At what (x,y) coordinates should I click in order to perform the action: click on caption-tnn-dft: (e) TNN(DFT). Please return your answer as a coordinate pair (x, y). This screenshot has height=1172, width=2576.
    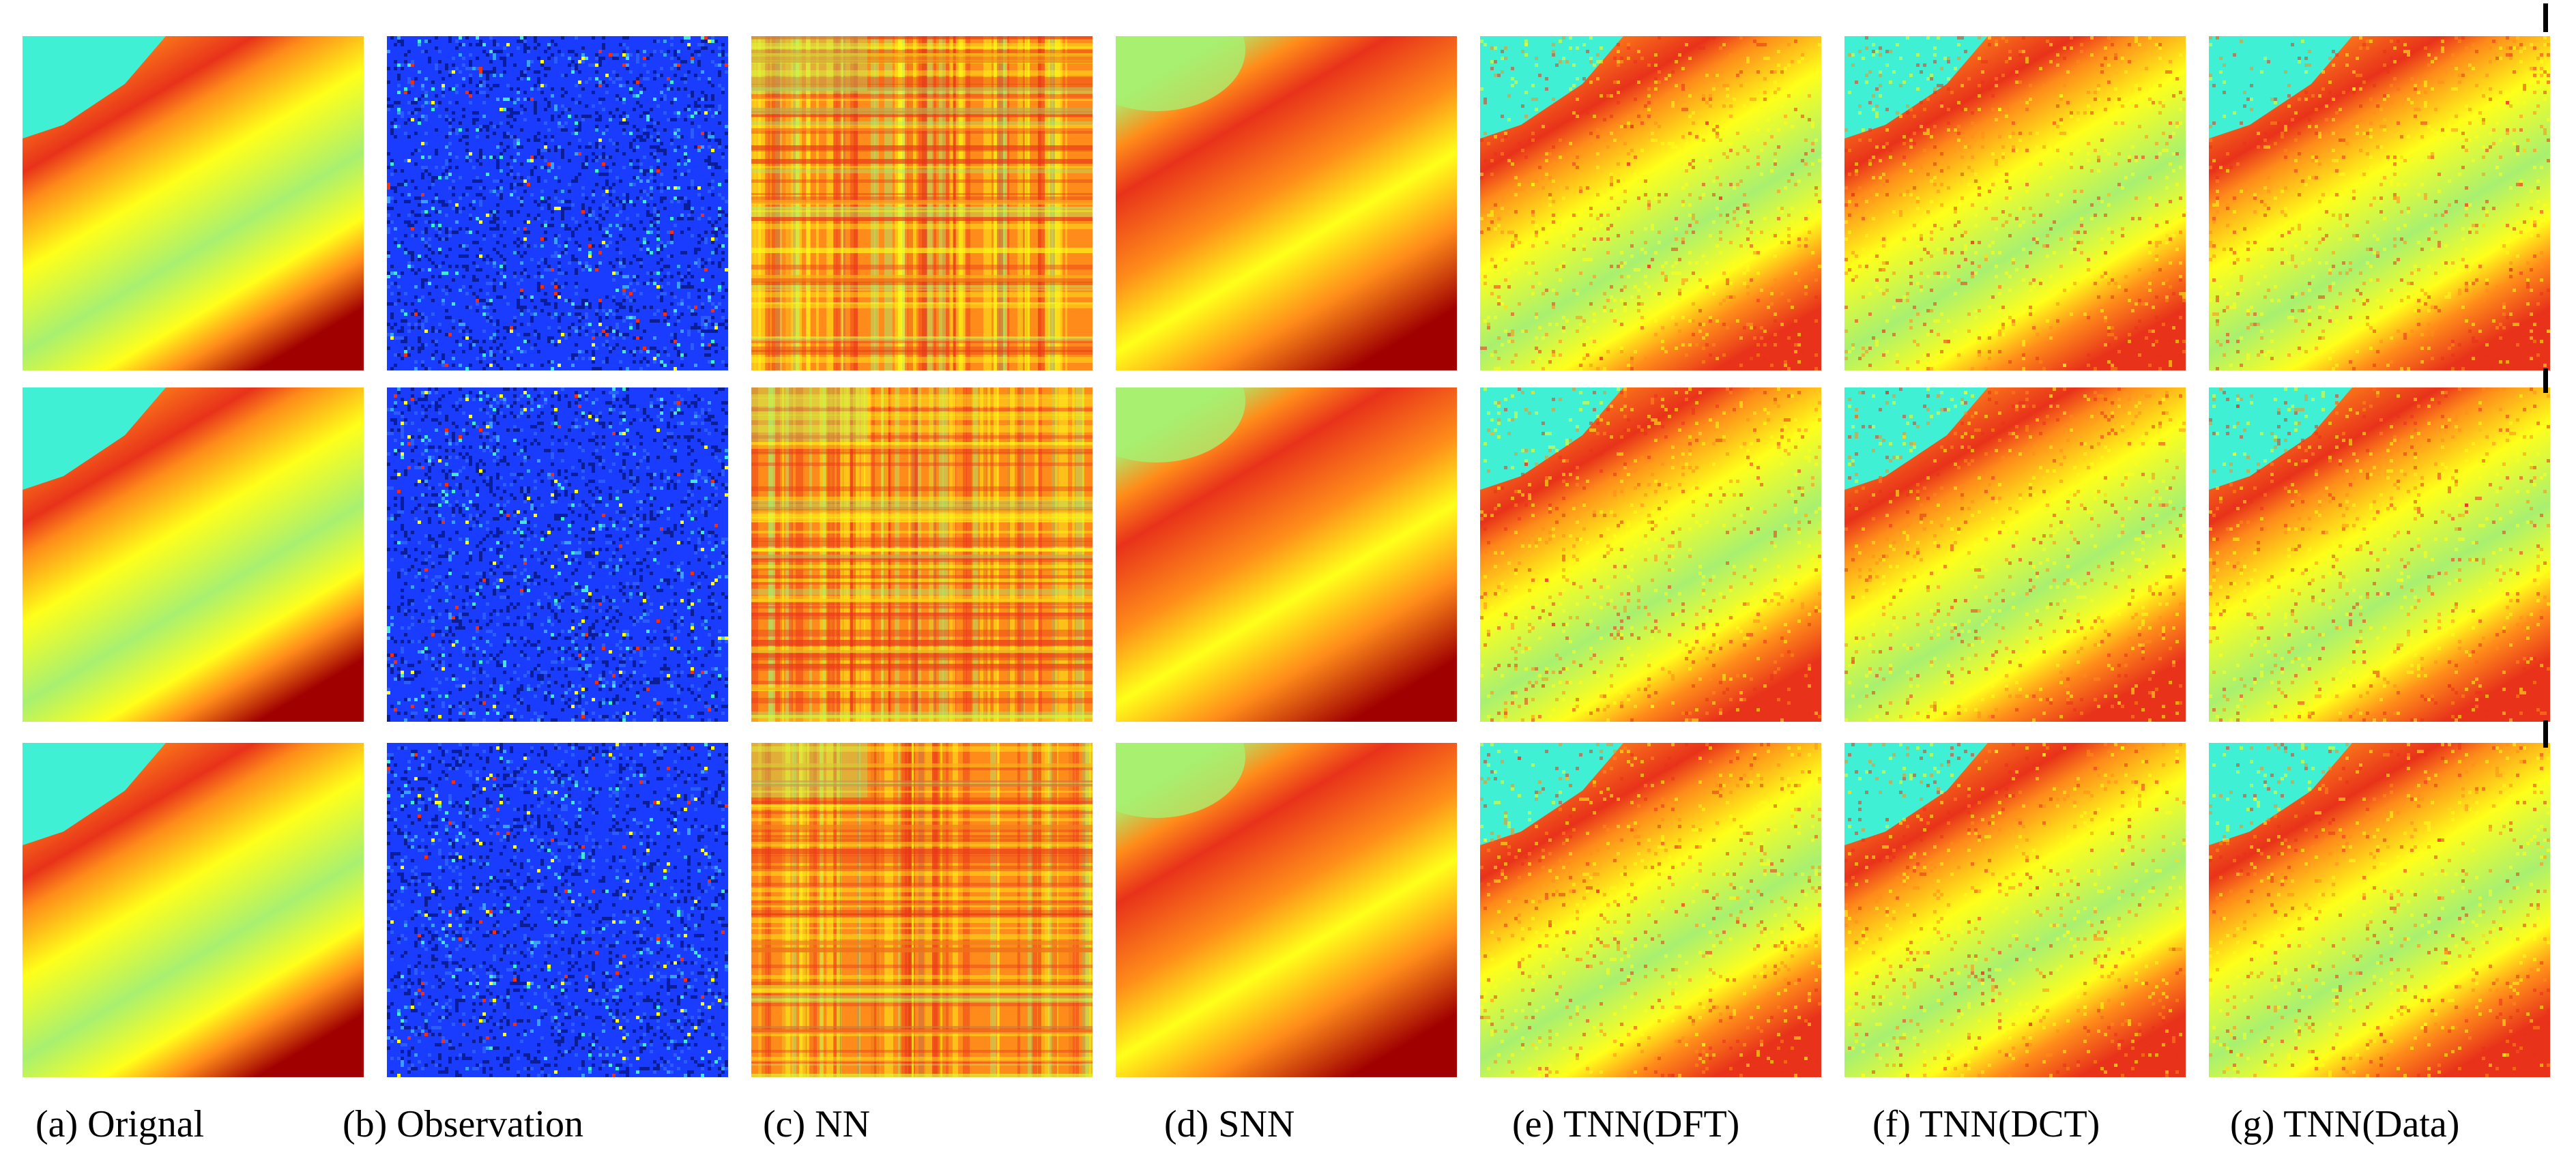
    Looking at the image, I should click on (1626, 1124).